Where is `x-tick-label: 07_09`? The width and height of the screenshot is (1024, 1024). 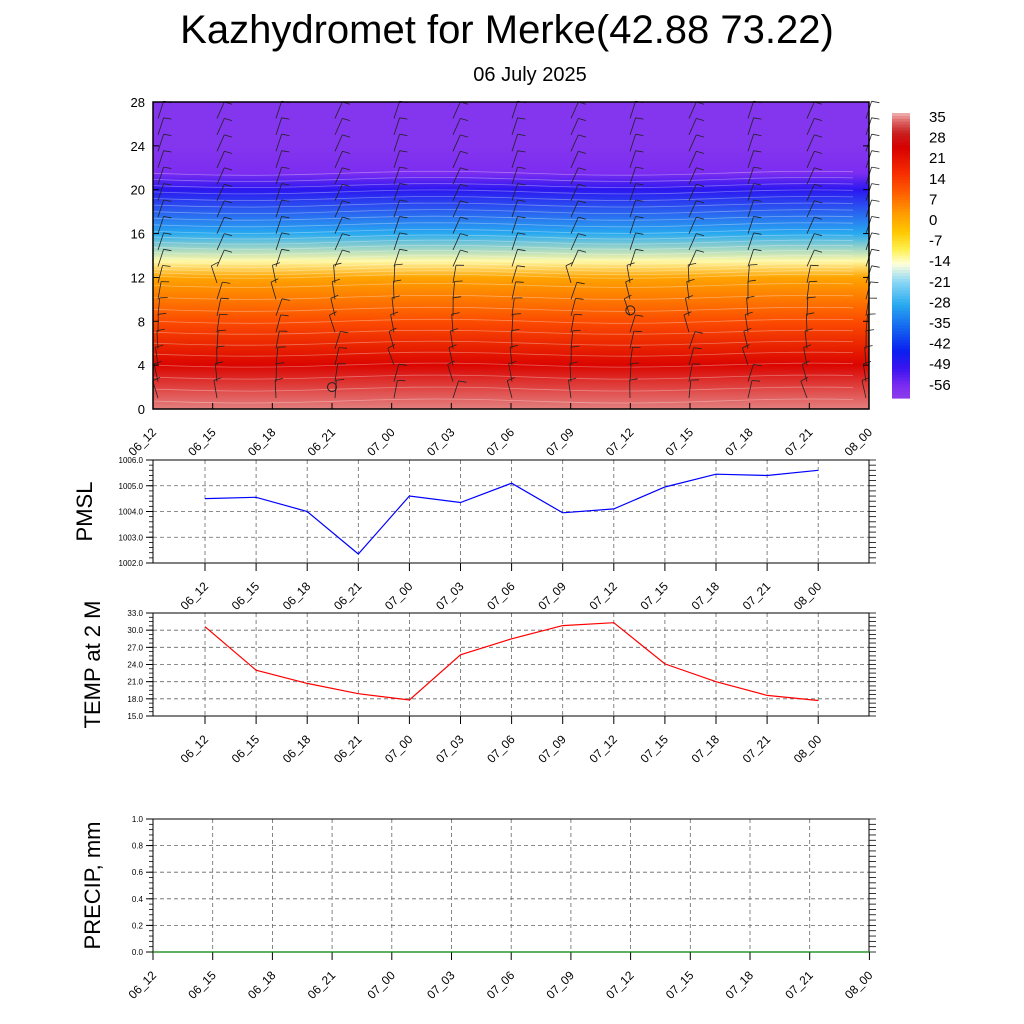 x-tick-label: 07_09 is located at coordinates (552, 749).